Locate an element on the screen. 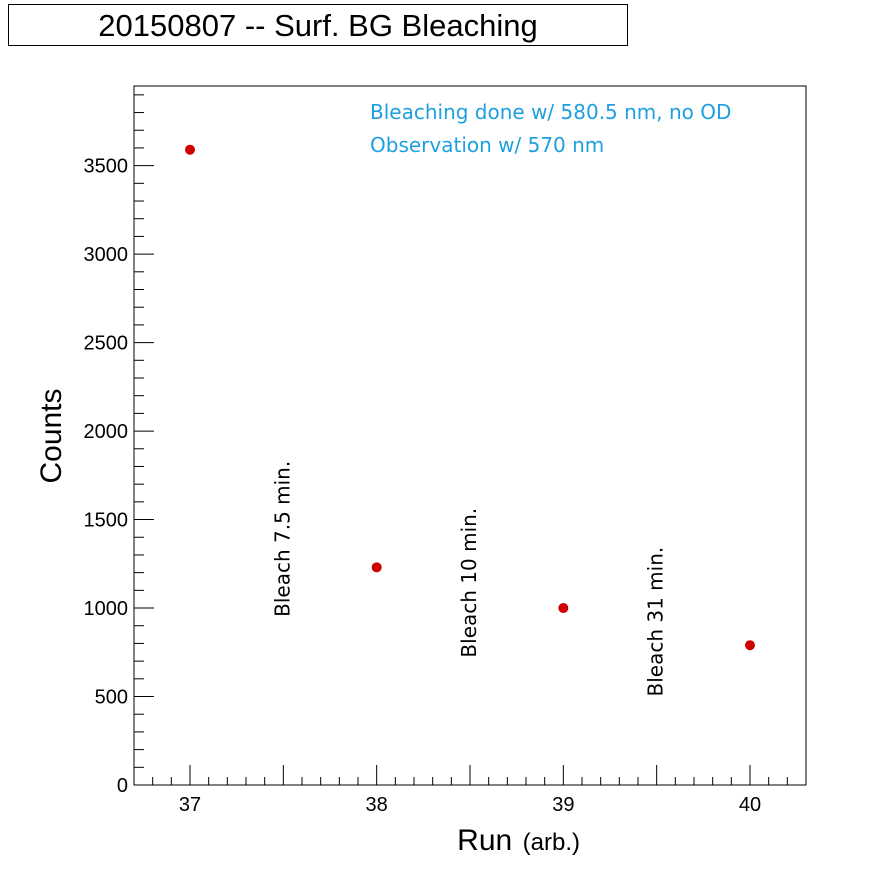 This screenshot has width=896, height=872. y-tick-label: 0 is located at coordinates (122, 786).